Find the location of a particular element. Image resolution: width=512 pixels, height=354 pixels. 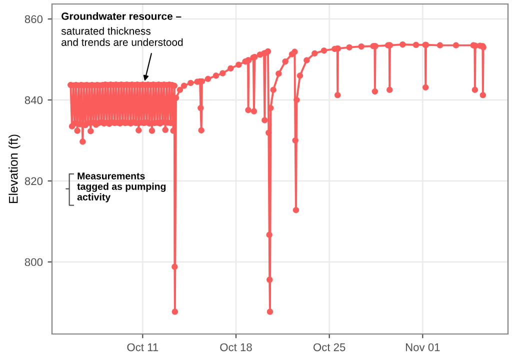

y-tick-label: 800 is located at coordinates (33, 262).